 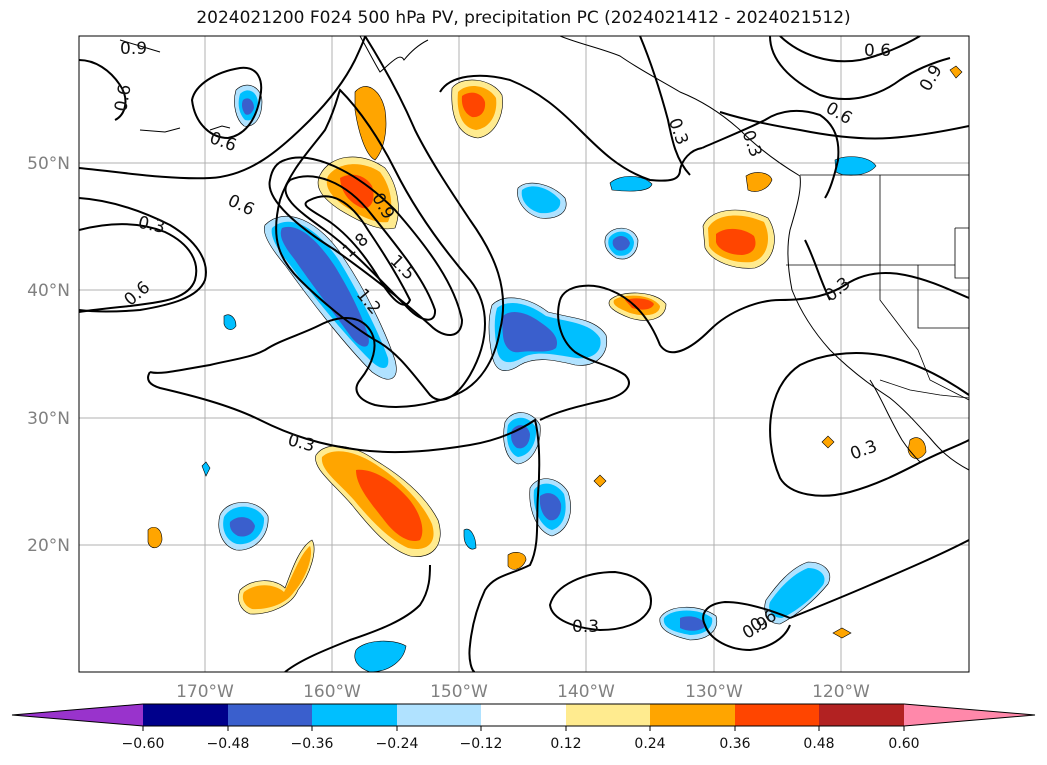 What do you see at coordinates (903, 744) in the screenshot?
I see `colorbar-tick-label: 0.60` at bounding box center [903, 744].